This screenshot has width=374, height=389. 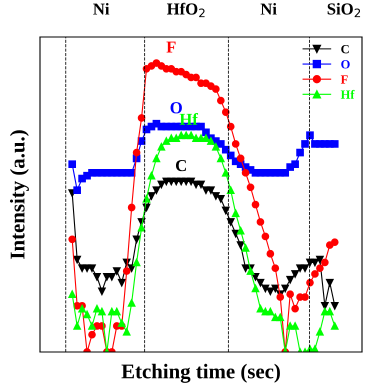 I want to click on legend-label: O, so click(x=345, y=64).